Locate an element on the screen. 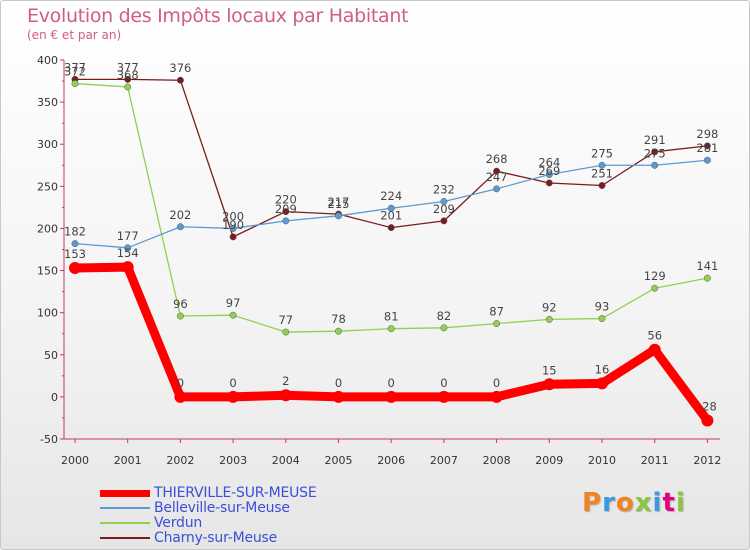 The width and height of the screenshot is (750, 550). data-label: 97 is located at coordinates (233, 303).